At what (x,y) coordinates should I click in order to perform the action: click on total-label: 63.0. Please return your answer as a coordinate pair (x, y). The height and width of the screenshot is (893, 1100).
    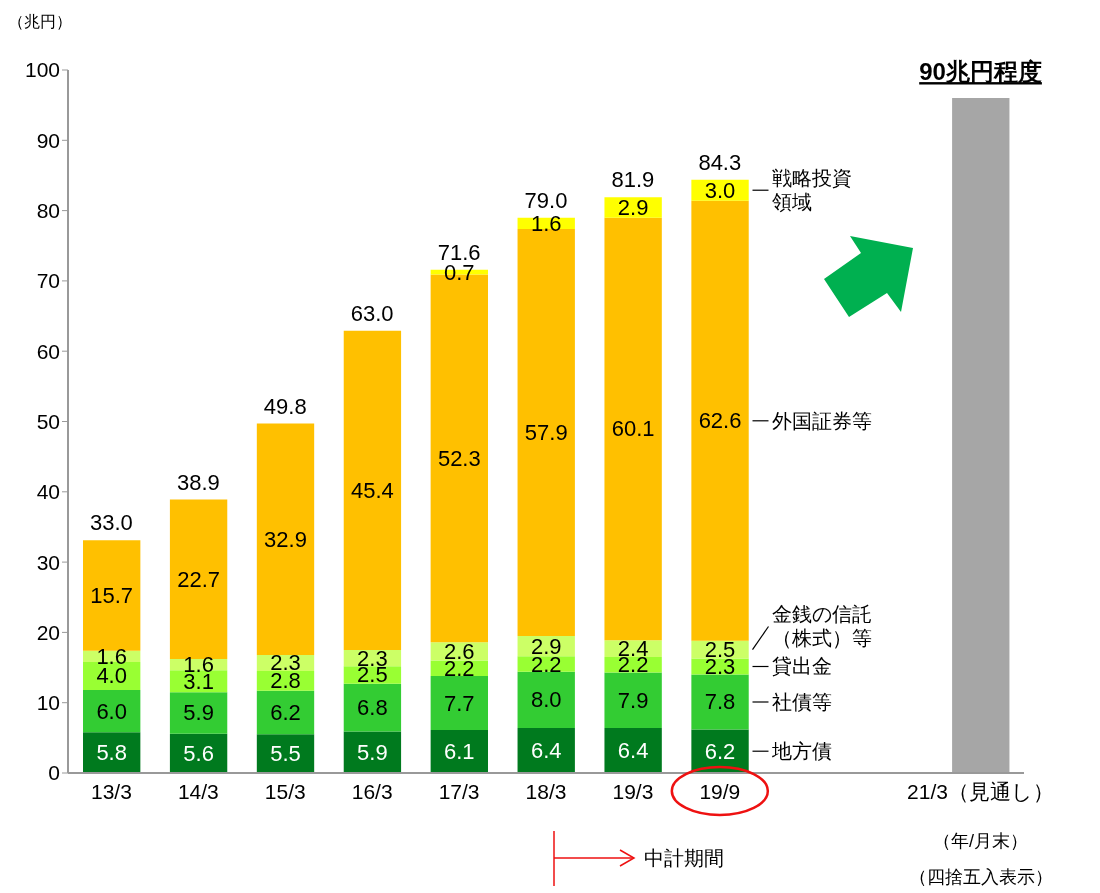
    Looking at the image, I should click on (372, 313).